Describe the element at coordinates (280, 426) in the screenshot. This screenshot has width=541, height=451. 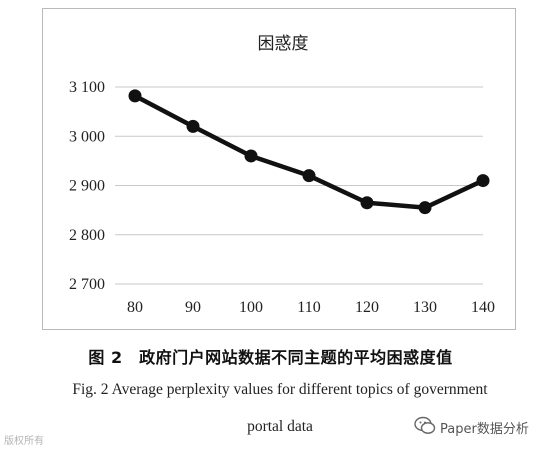
I see `figure-caption-en-line2: portal data` at that location.